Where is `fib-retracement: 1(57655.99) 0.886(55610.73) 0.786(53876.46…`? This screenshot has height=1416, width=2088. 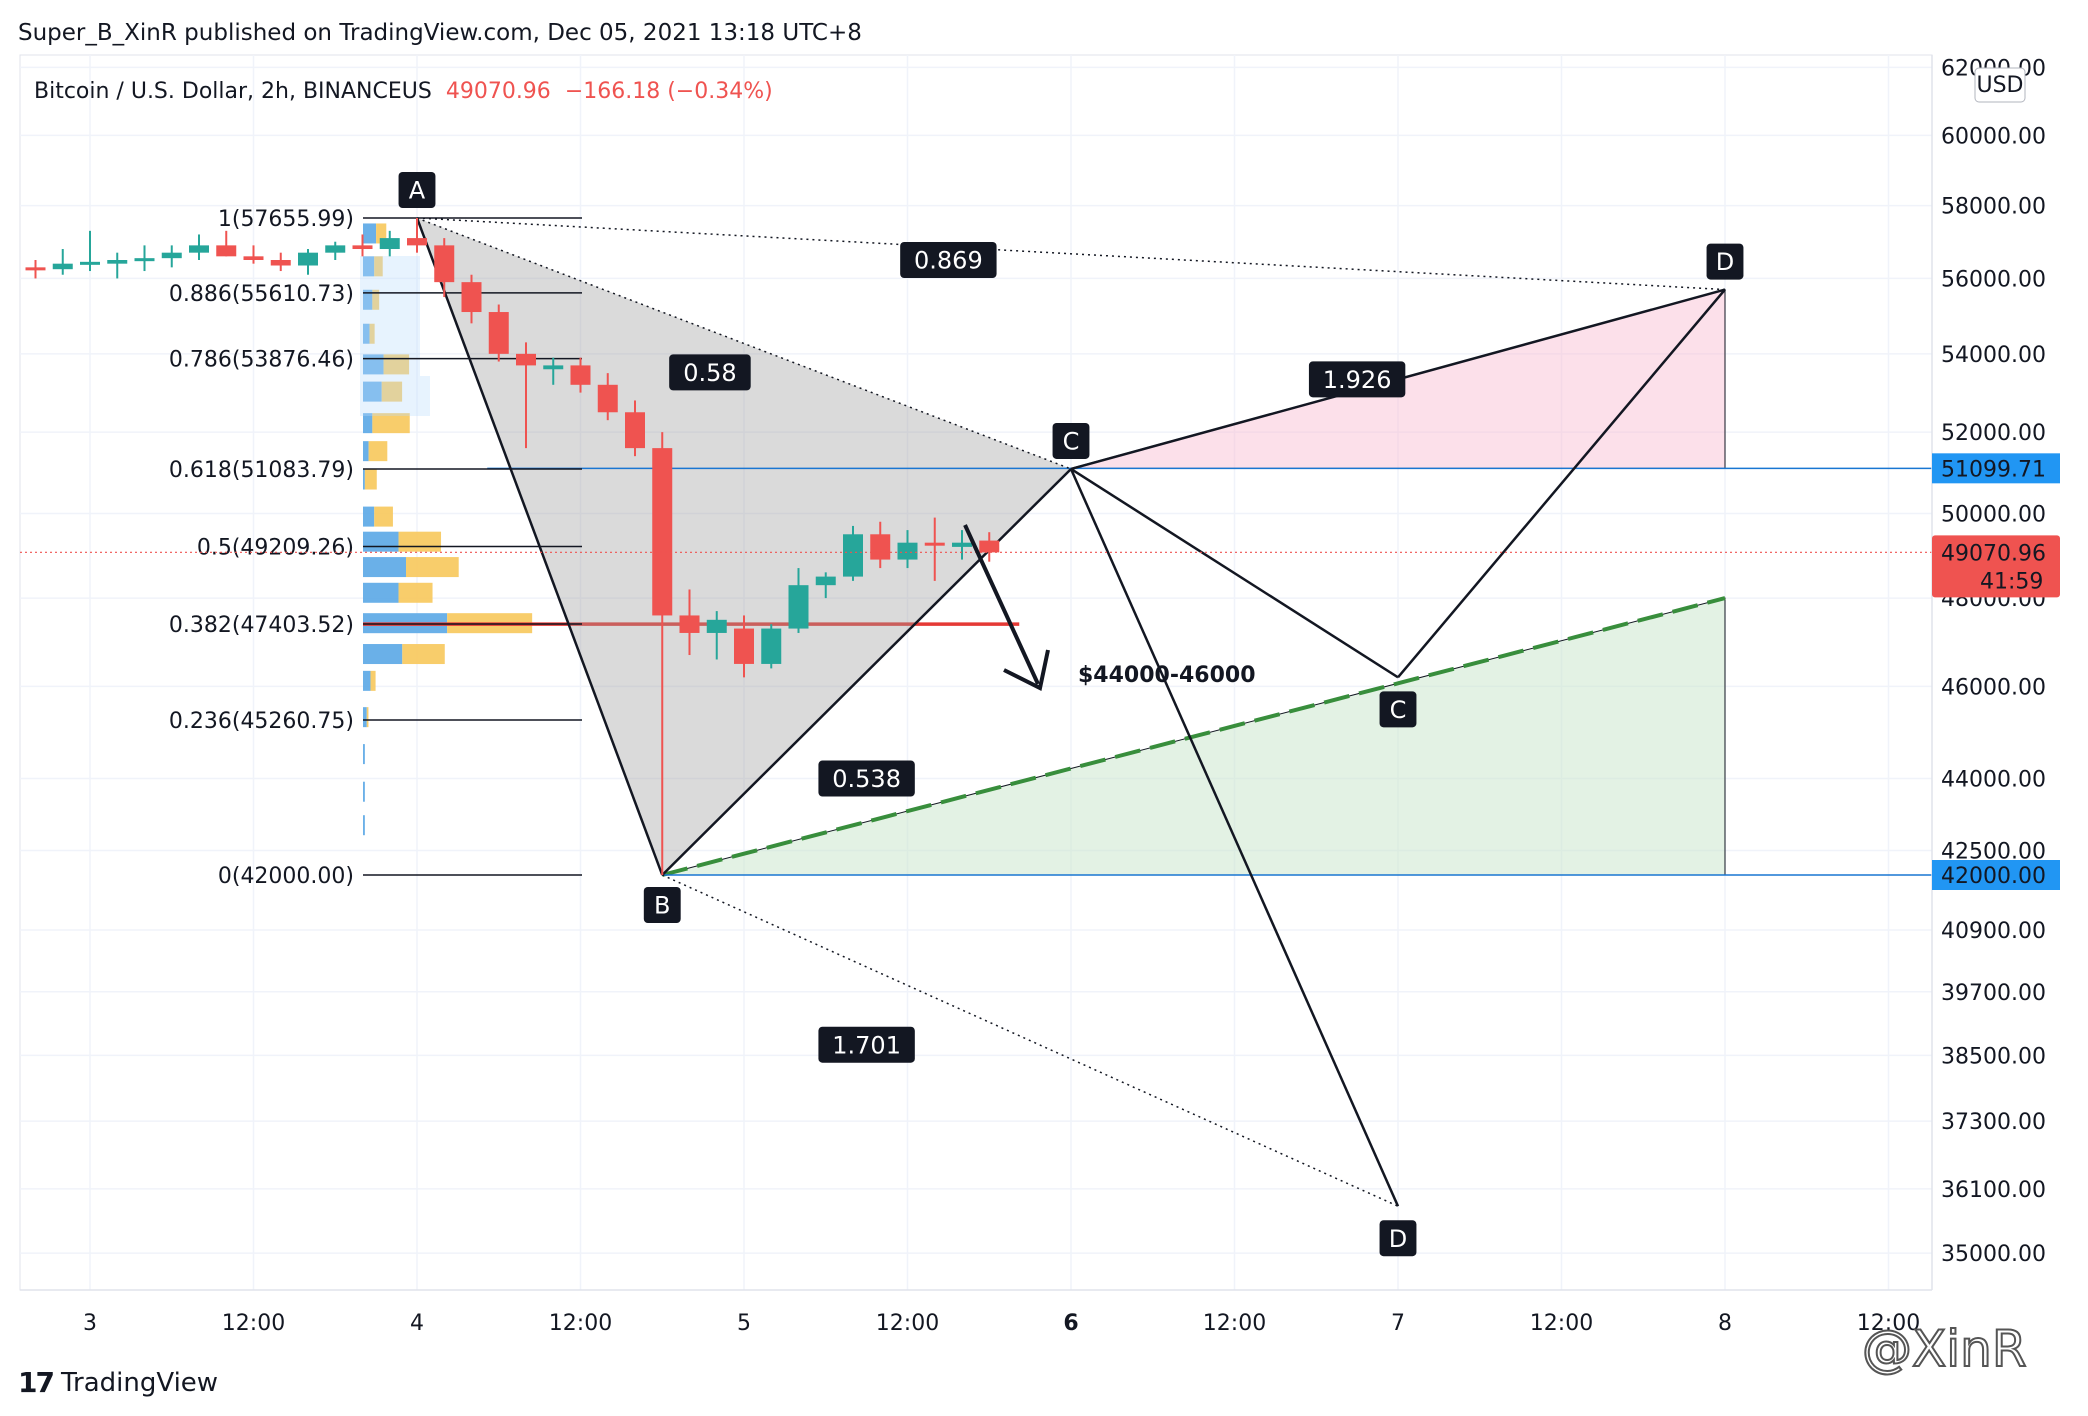
fib-retracement: 1(57655.99) 0.886(55610.73) 0.786(53876.46… is located at coordinates (375, 548).